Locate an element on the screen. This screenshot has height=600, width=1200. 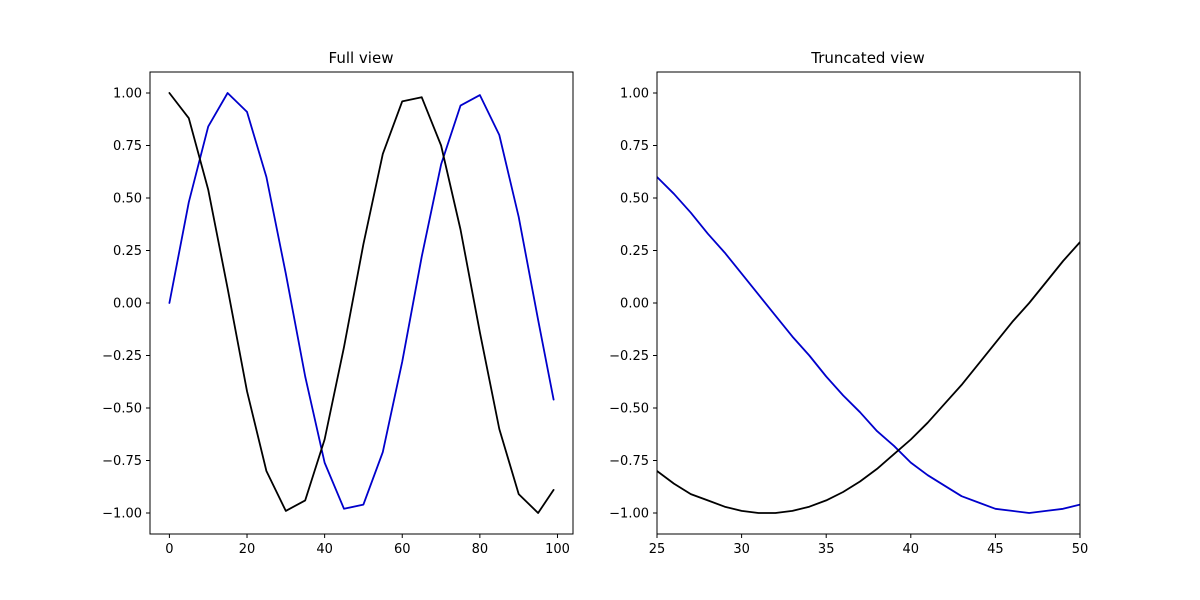
x-tick-label: 25 is located at coordinates (657, 549).